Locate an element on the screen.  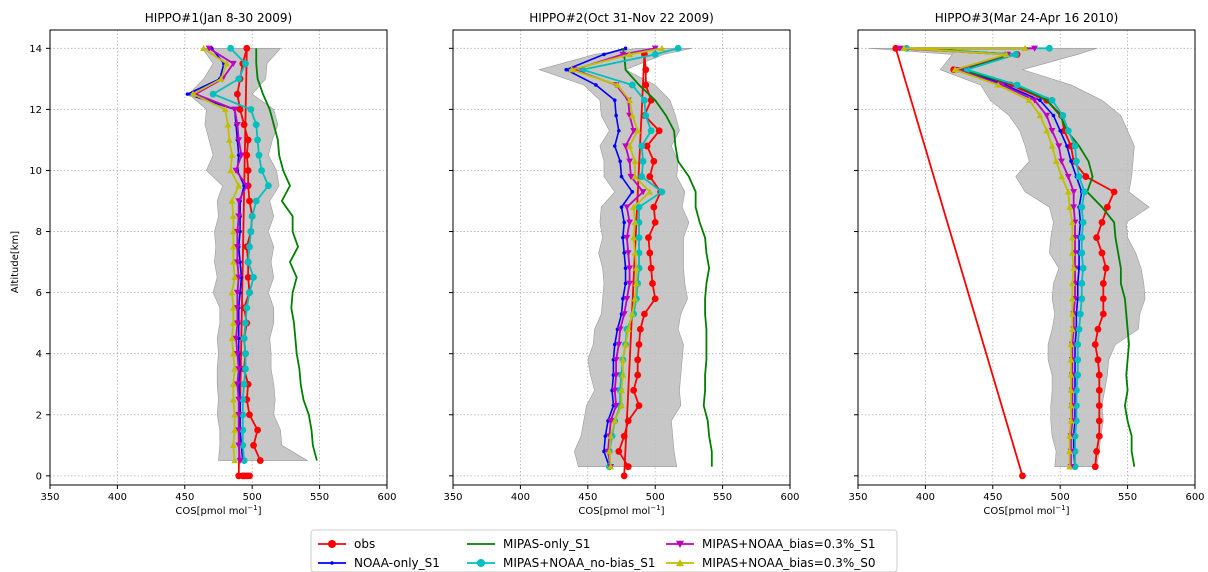
panel-title: HIPPO#3(Mar 24-Apr 16 2010) is located at coordinates (1027, 18).